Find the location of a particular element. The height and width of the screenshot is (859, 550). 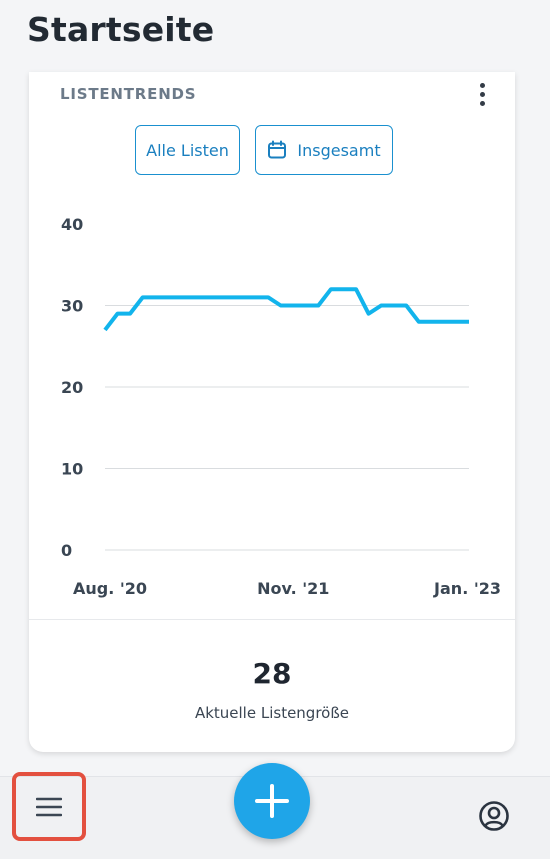

period-filter-label: Insgesamt is located at coordinates (339, 150).